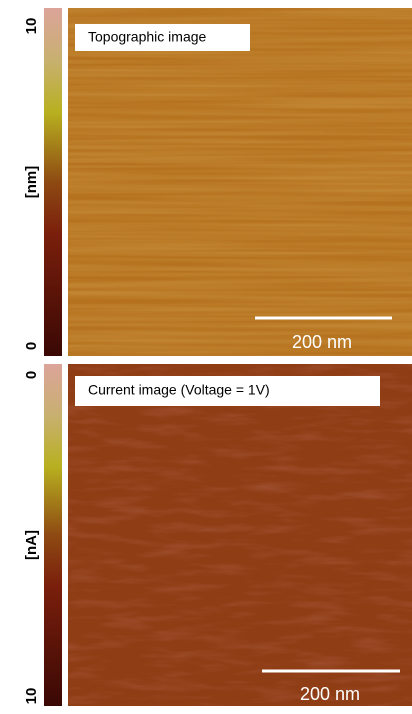 This screenshot has width=412, height=714. I want to click on colorbar-unit: [nm], so click(31, 182).